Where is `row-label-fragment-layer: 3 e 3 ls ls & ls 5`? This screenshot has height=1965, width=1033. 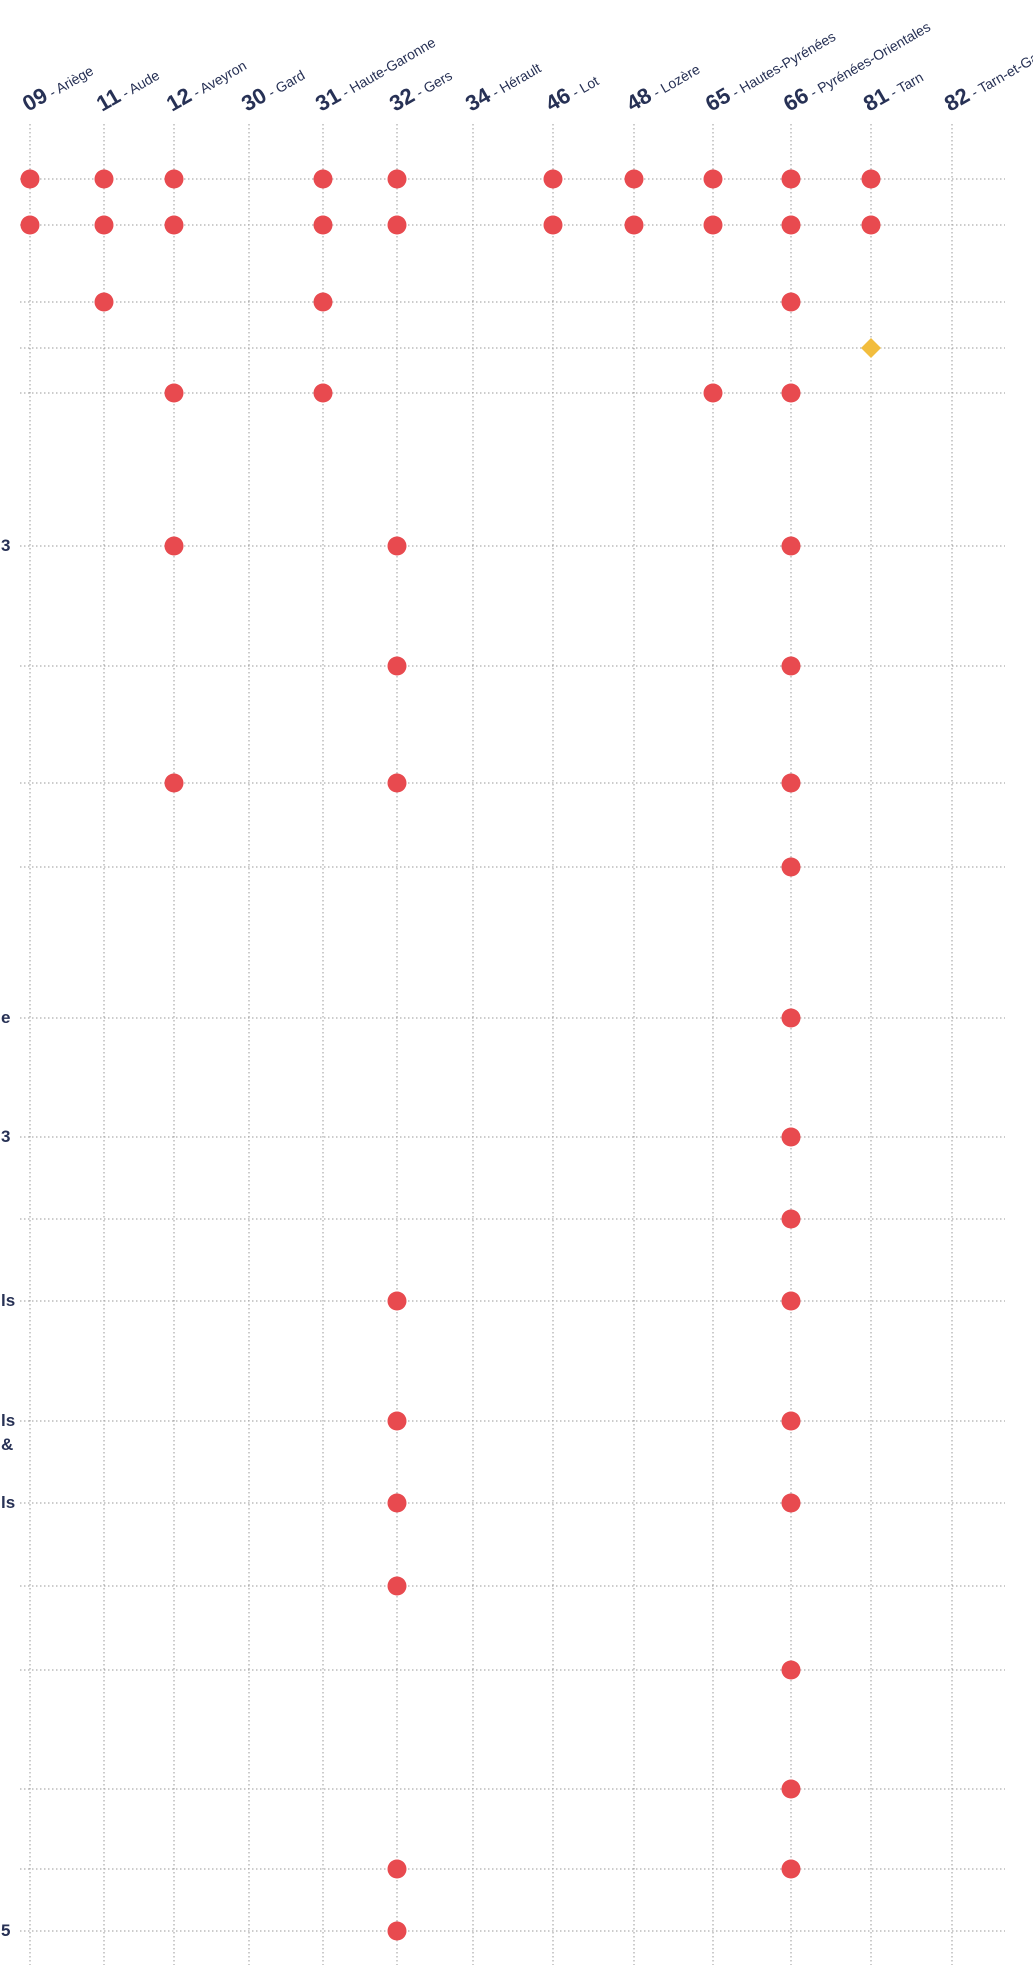 row-label-fragment-layer: 3 e 3 ls ls & ls 5 is located at coordinates (8, 1238).